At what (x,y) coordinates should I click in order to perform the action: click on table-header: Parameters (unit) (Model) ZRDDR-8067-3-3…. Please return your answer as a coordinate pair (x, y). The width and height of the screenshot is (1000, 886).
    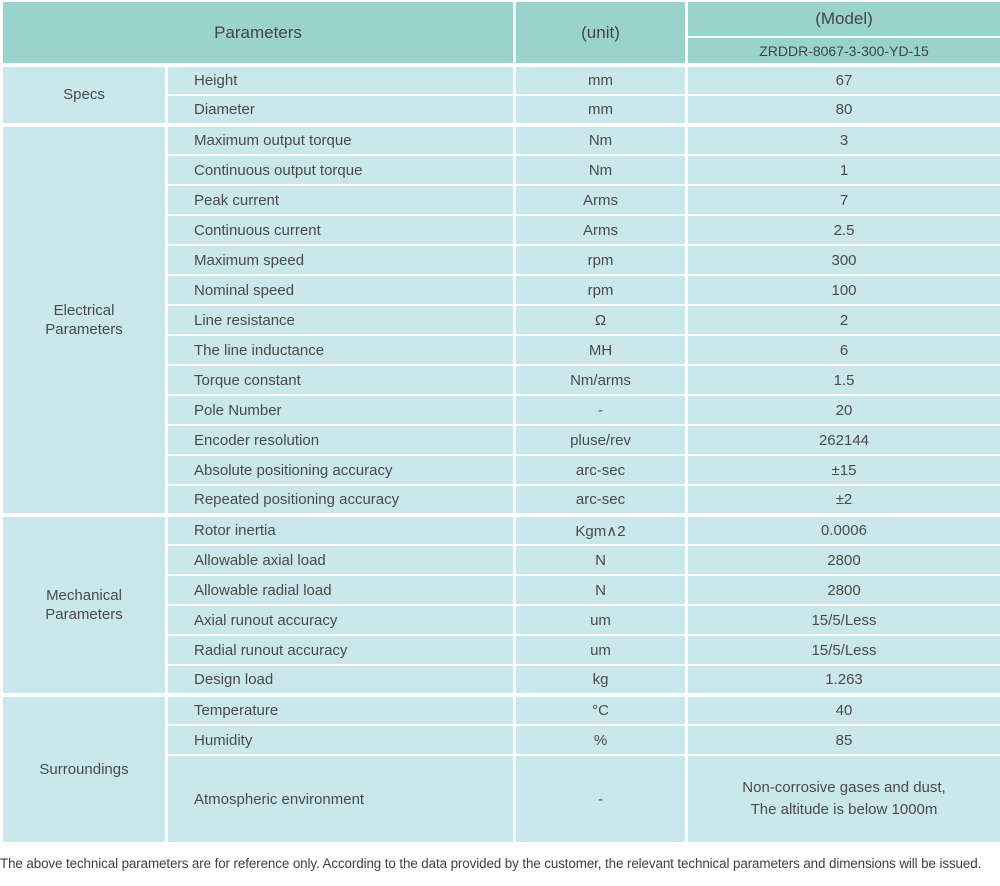
    Looking at the image, I should click on (500, 33).